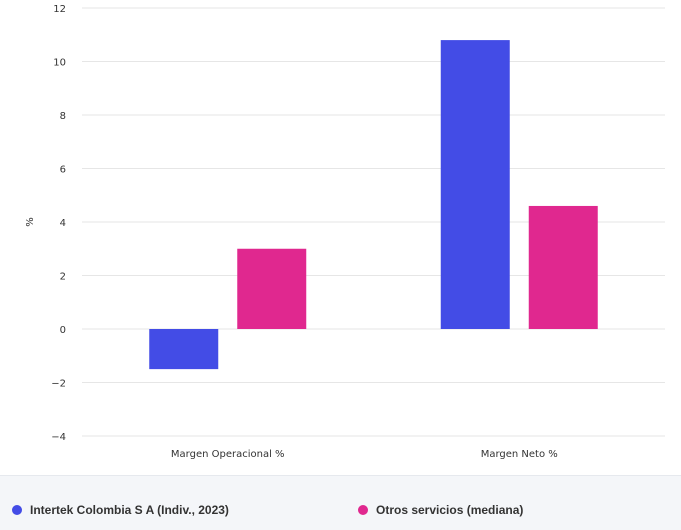  What do you see at coordinates (59, 63) in the screenshot?
I see `y-tick-label: 10` at bounding box center [59, 63].